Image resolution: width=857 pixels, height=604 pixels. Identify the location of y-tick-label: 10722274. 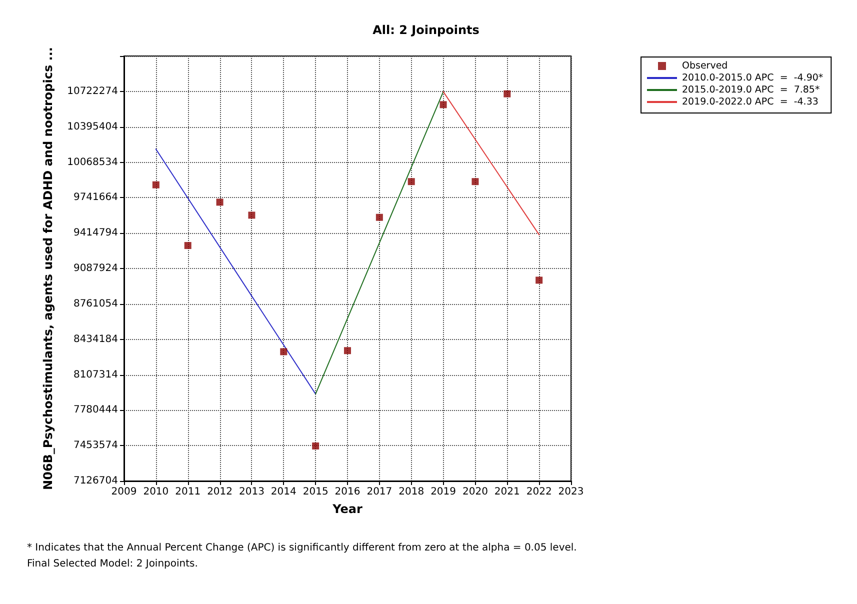
(92, 91).